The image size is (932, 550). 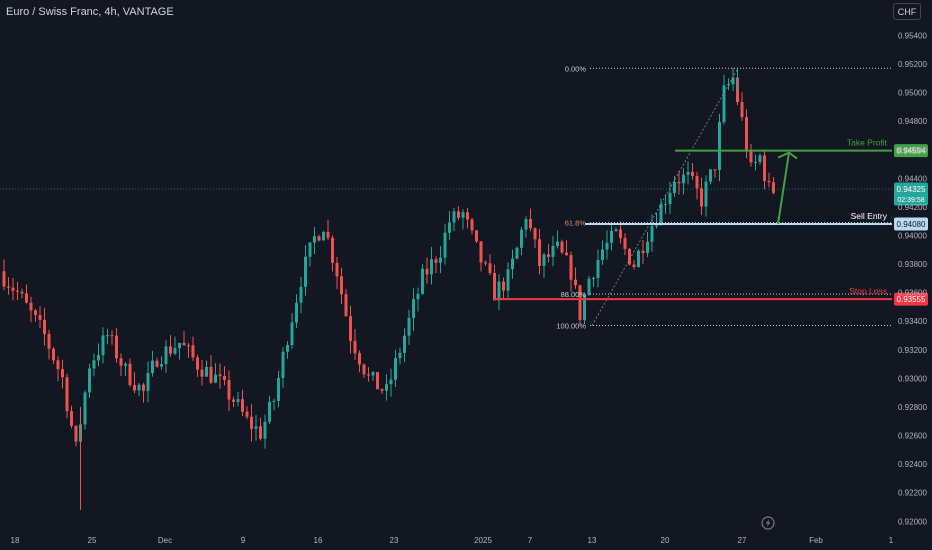 I want to click on price-tick: 0.95200, so click(x=912, y=64).